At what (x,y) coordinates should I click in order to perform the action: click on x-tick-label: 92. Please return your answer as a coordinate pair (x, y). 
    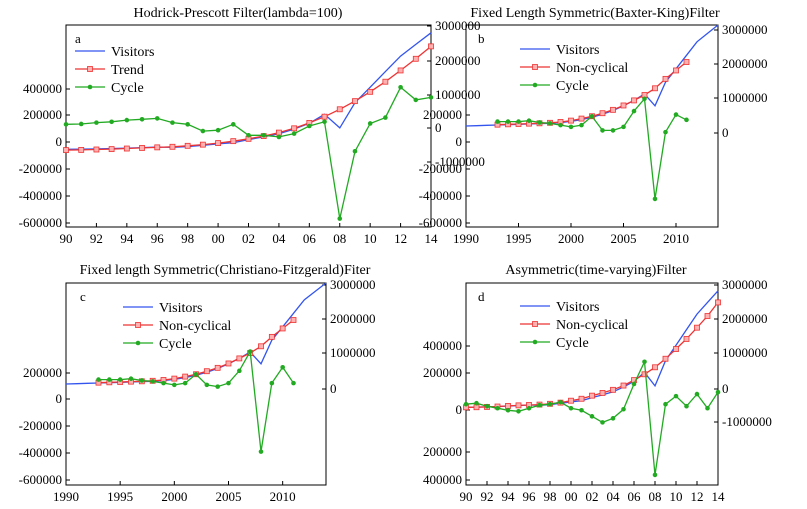
    Looking at the image, I should click on (96, 238).